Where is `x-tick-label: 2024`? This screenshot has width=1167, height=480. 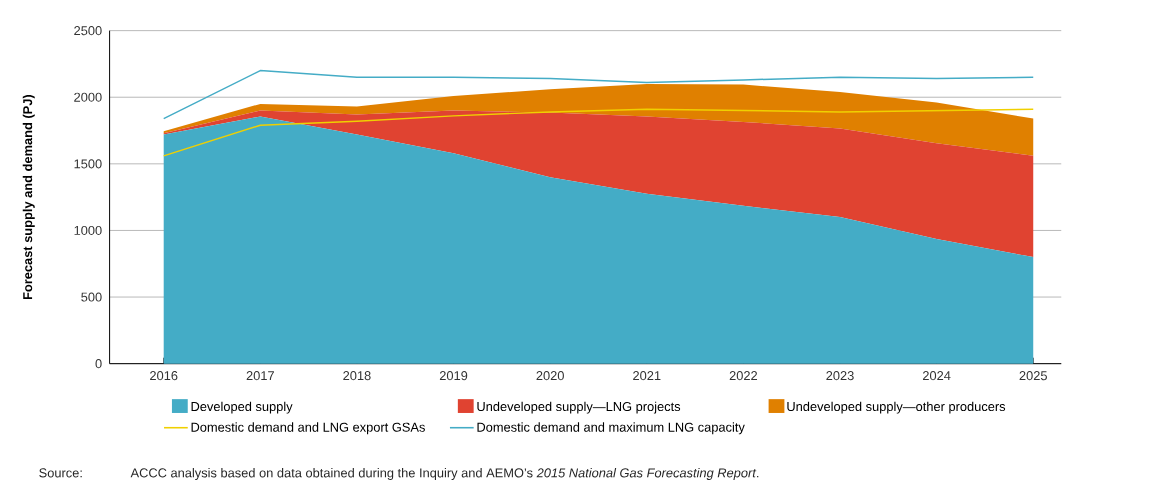 x-tick-label: 2024 is located at coordinates (936, 375).